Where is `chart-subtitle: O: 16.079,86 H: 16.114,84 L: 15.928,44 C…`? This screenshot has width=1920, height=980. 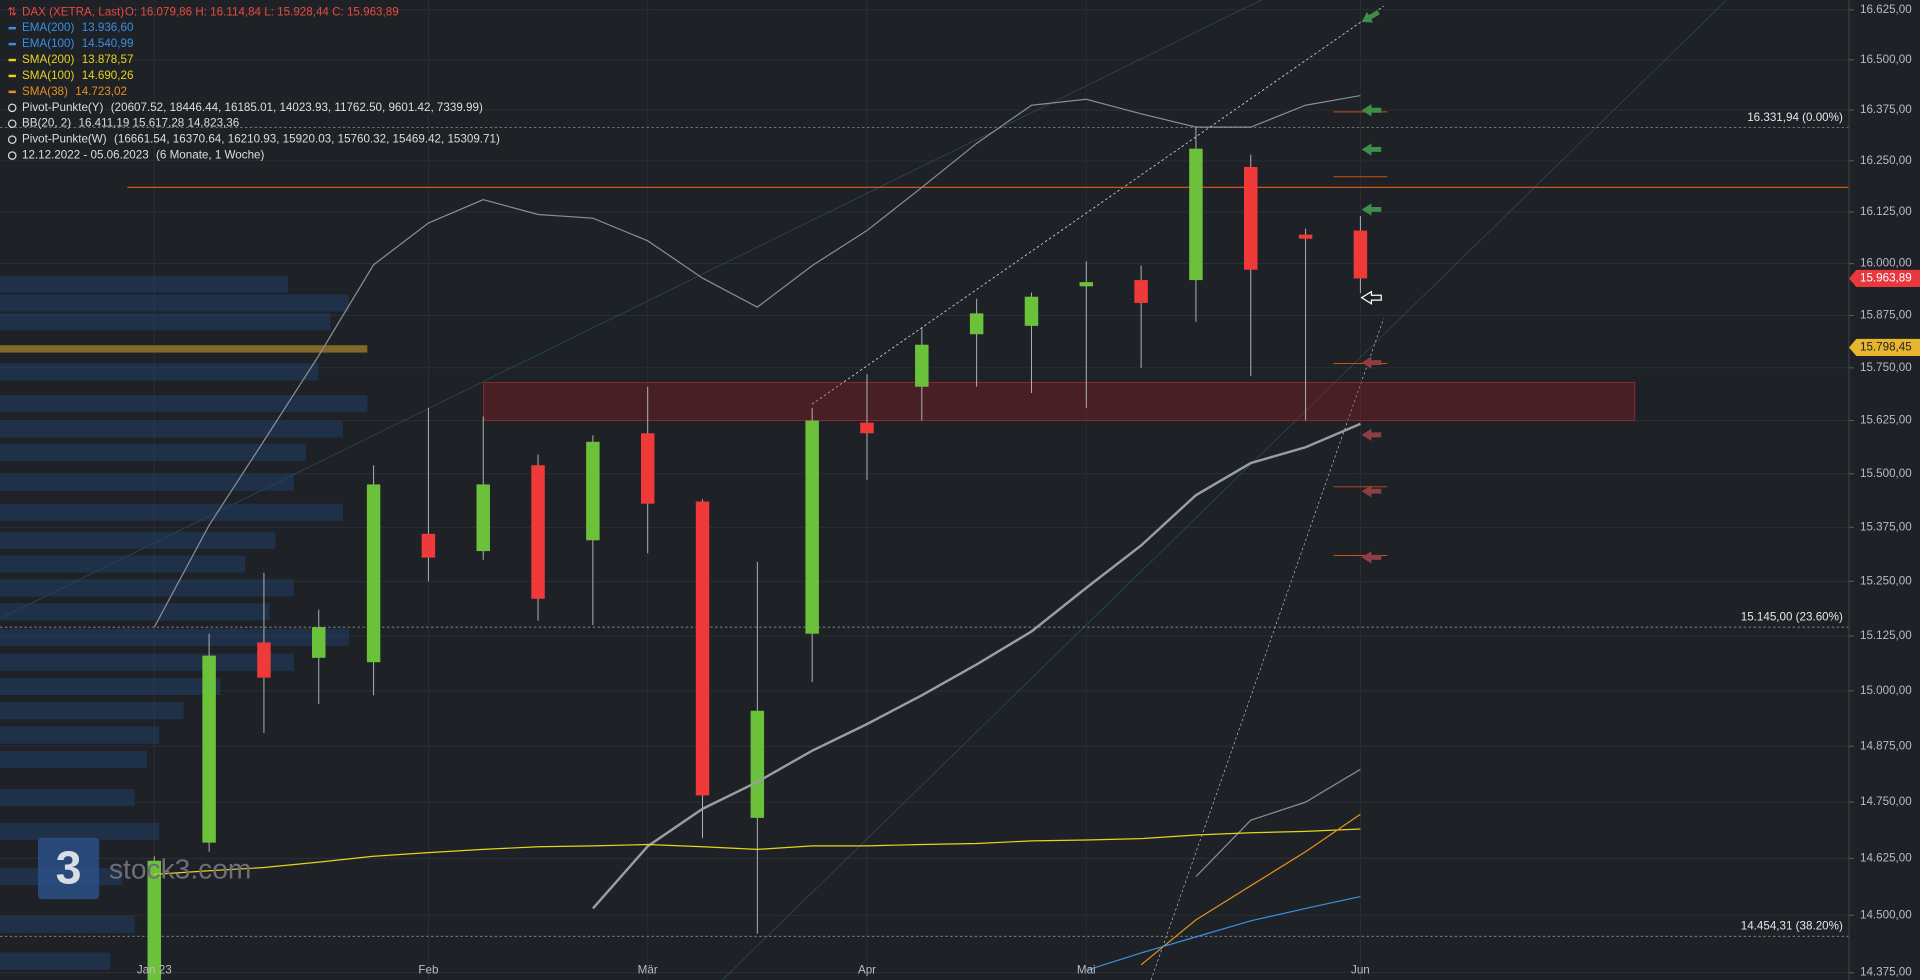
chart-subtitle: O: 16.079,86 H: 16.114,84 L: 15.928,44 C… is located at coordinates (262, 11).